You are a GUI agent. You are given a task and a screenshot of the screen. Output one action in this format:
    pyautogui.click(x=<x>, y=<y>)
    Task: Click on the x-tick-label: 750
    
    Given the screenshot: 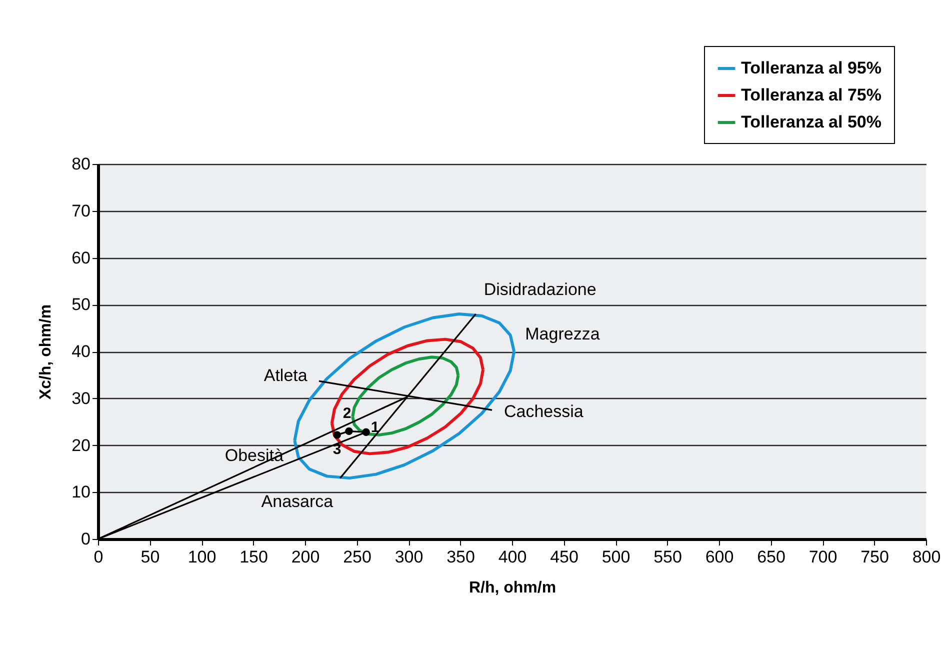 What is the action you would take?
    pyautogui.click(x=874, y=557)
    